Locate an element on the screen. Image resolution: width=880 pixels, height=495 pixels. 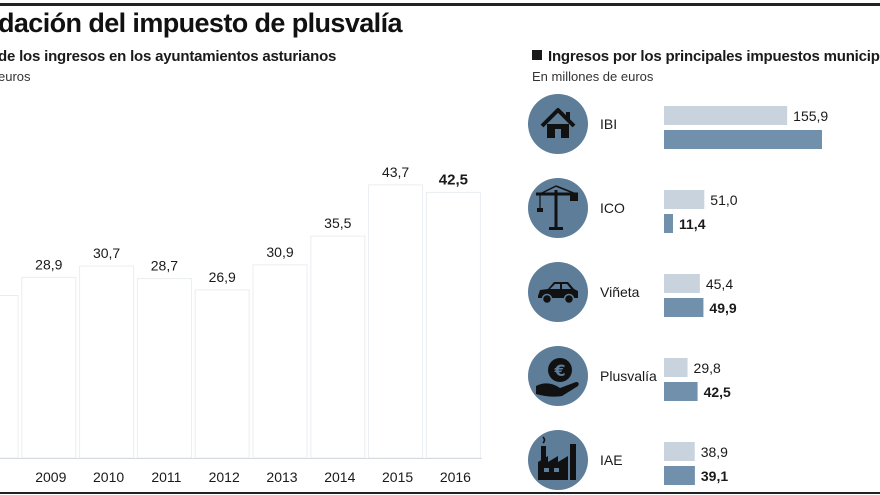
bar-dark-ICO is located at coordinates (669, 223).